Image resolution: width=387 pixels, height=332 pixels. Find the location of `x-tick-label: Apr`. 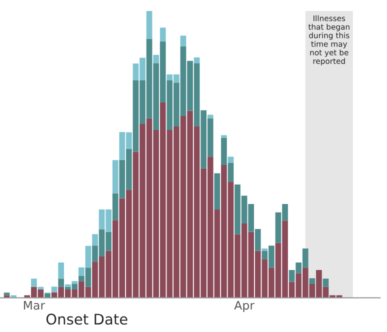

x-tick-label: Apr is located at coordinates (244, 306).